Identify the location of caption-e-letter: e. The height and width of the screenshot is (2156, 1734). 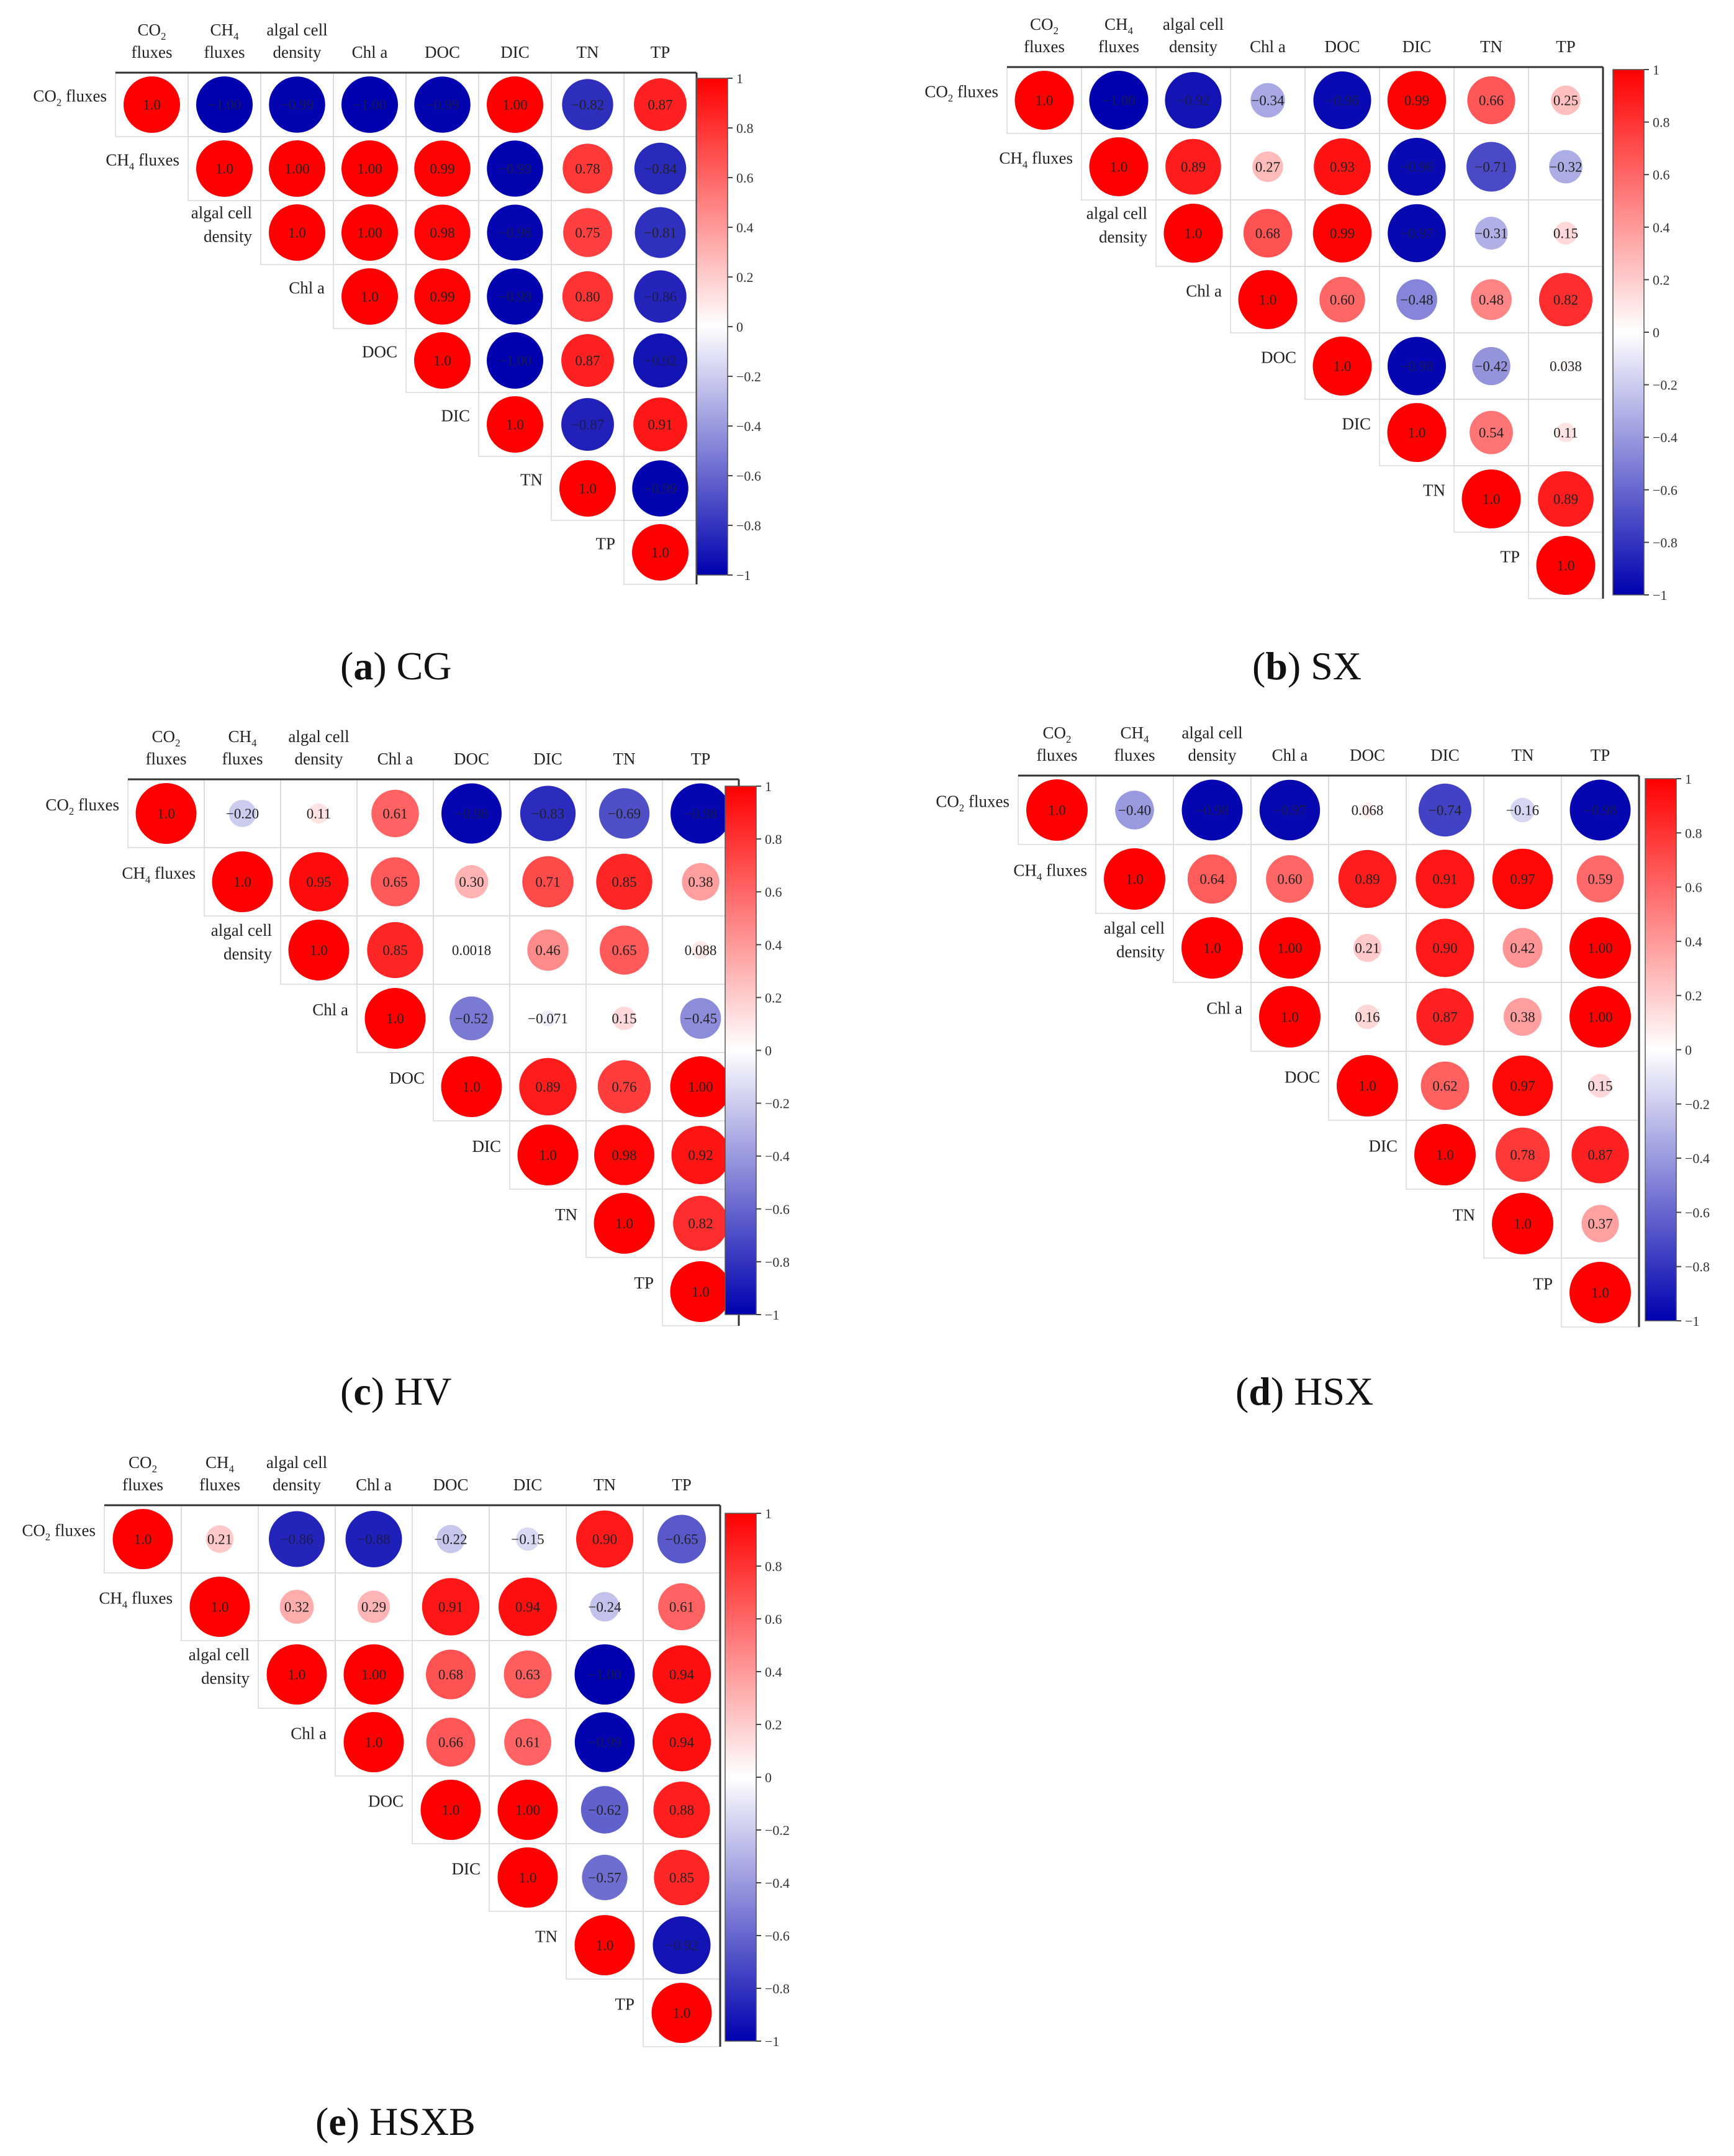
(337, 2121).